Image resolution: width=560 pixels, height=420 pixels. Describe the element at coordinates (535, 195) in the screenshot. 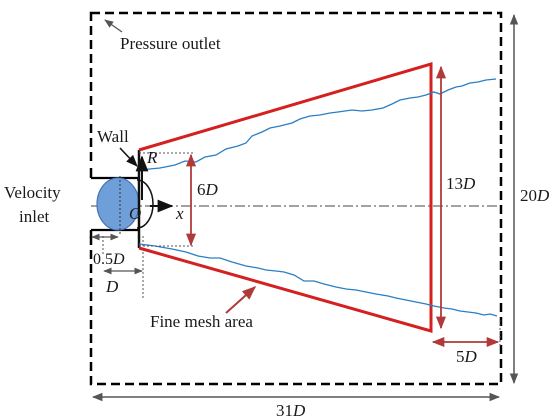

I see `dim-label-20d: 20D` at that location.